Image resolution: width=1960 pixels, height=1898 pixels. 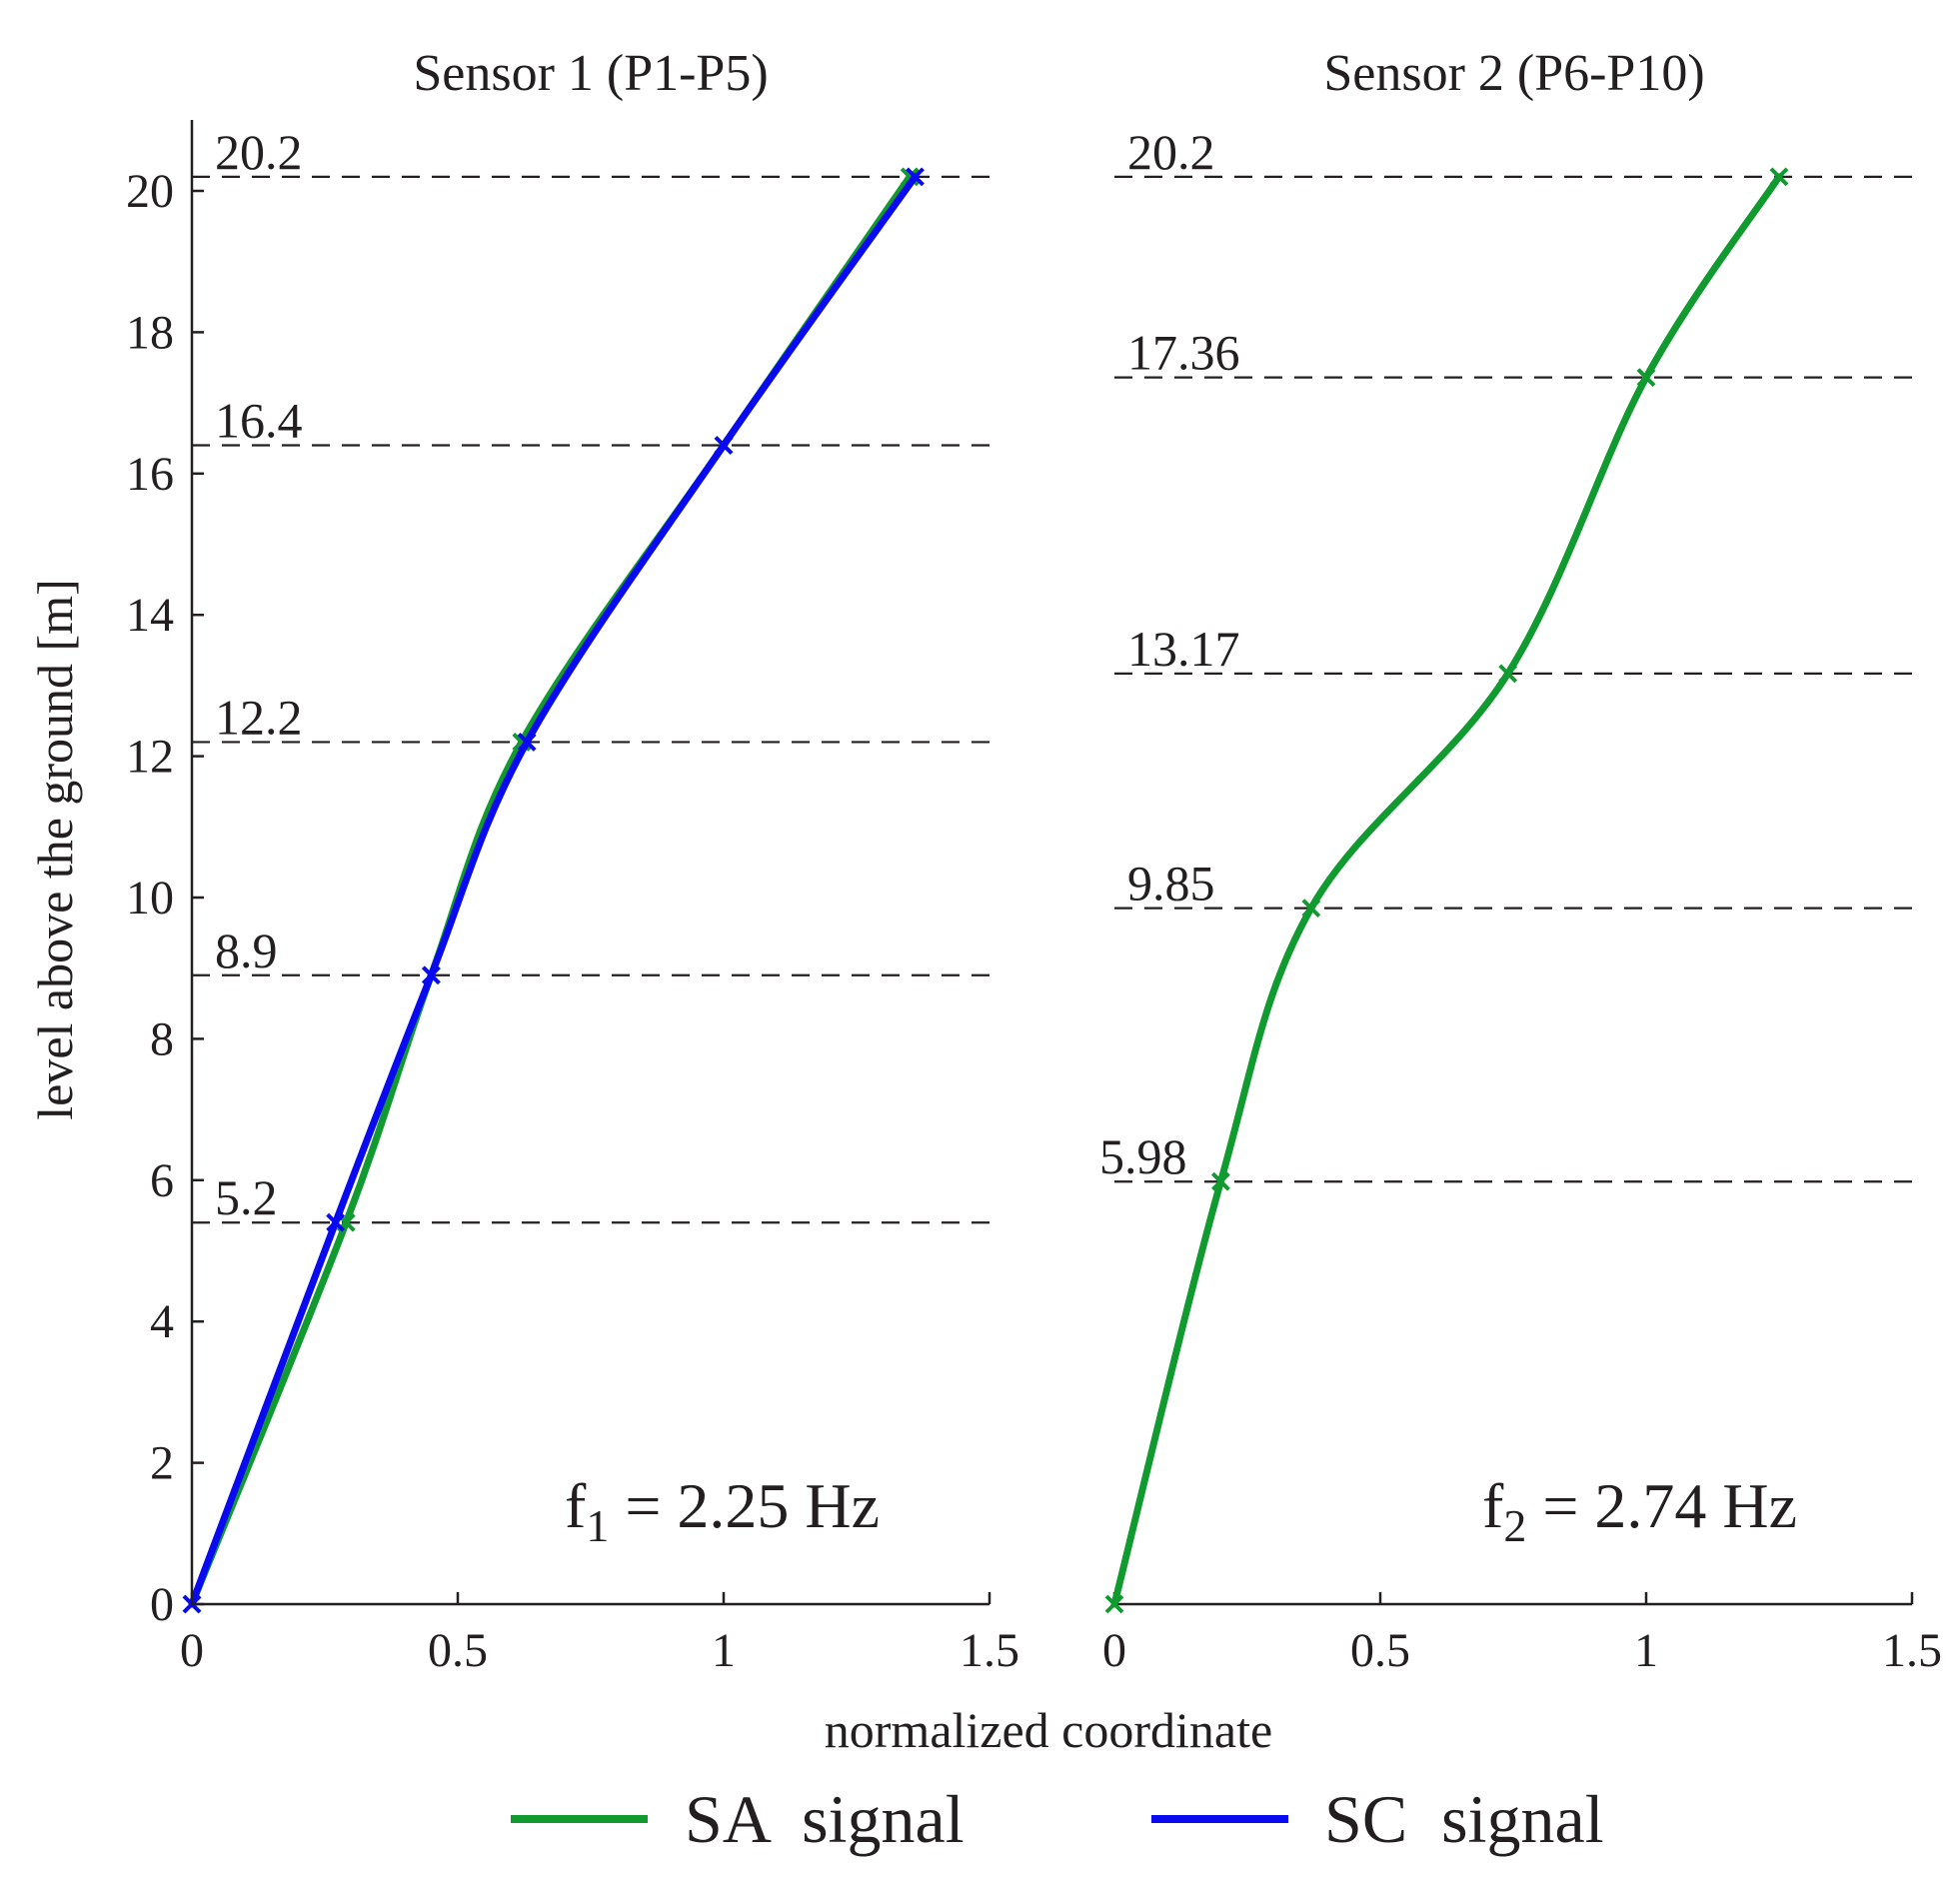 What do you see at coordinates (162, 1605) in the screenshot?
I see `y-tick-label: 0` at bounding box center [162, 1605].